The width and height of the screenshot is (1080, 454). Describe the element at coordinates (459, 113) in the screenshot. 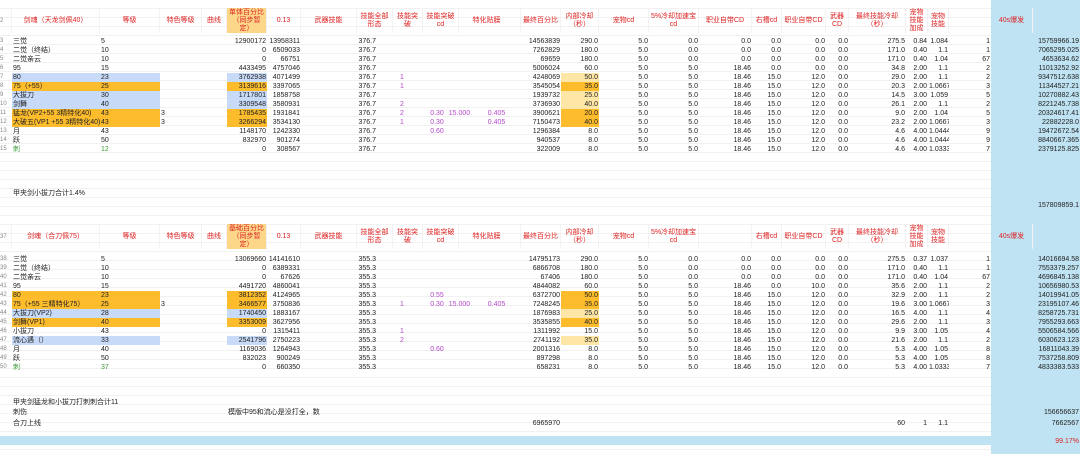

I see `table-cell: 15.000` at that location.